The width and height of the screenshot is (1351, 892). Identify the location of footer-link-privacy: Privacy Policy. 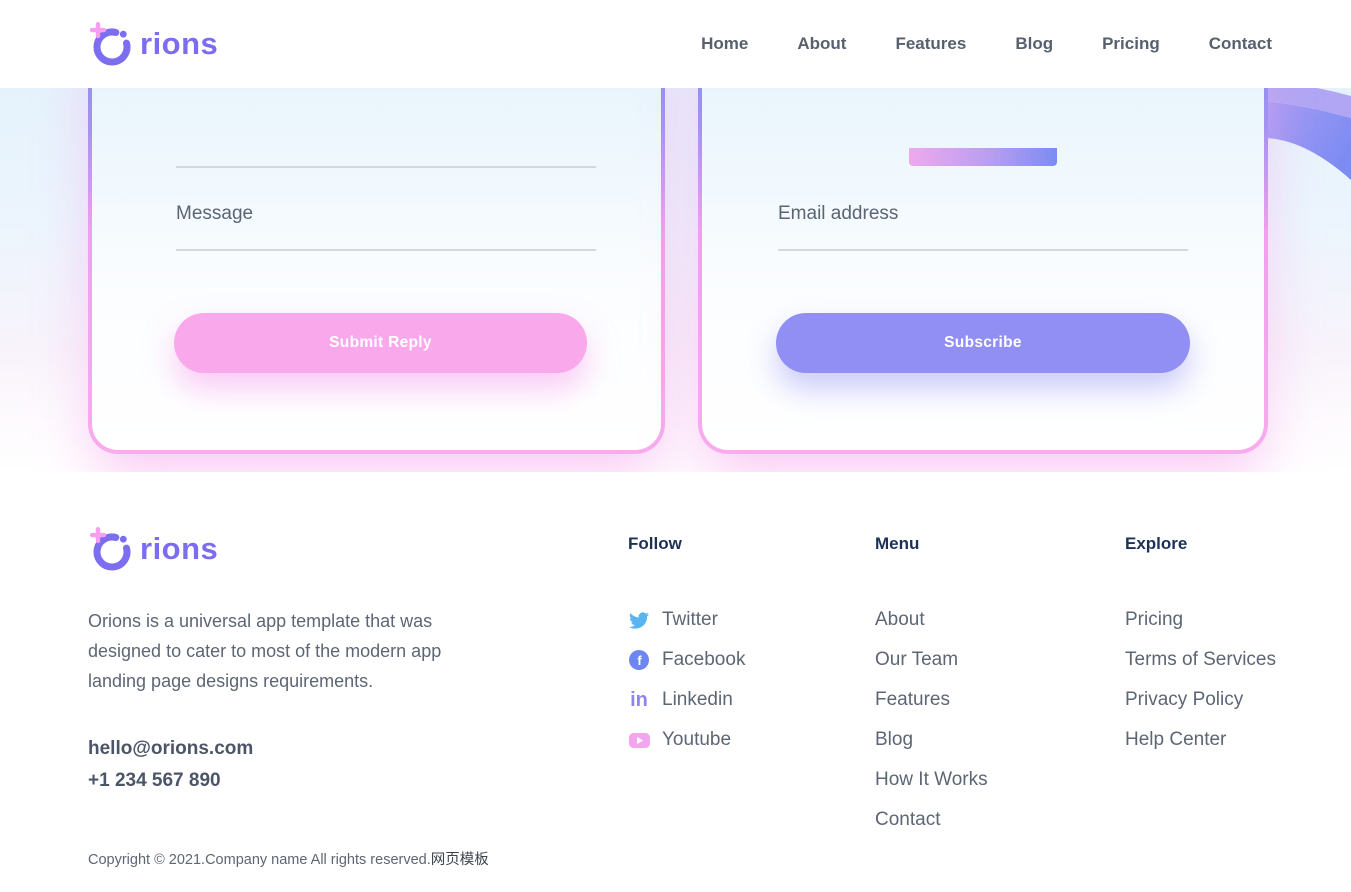
(1184, 699).